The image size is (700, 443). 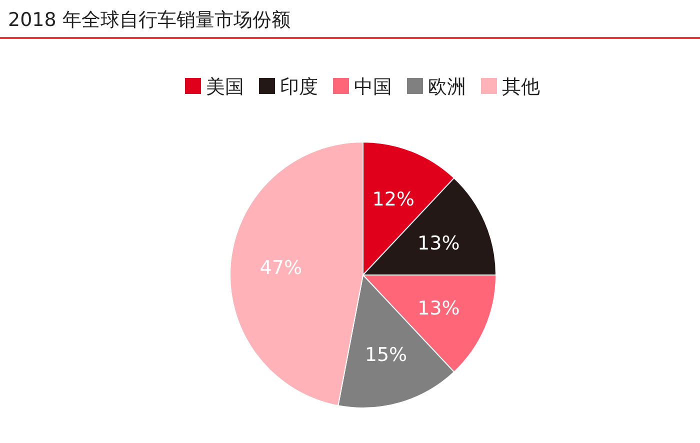 I want to click on data-label: 12%, so click(x=393, y=199).